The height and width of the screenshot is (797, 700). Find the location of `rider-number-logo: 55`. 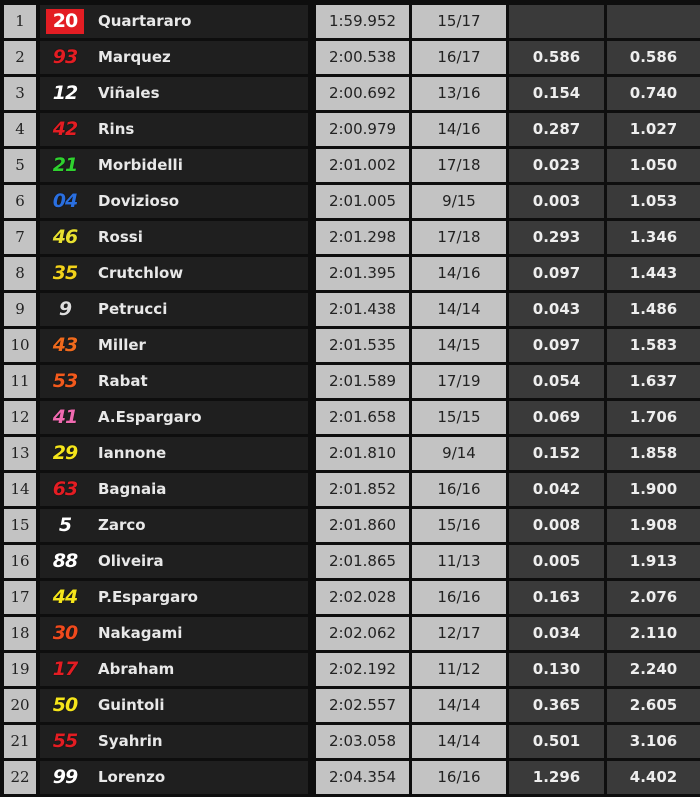

rider-number-logo: 55 is located at coordinates (65, 741).